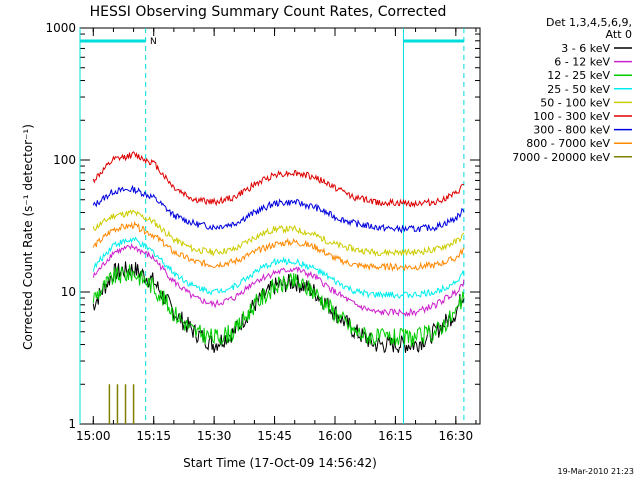 The width and height of the screenshot is (640, 480). Describe the element at coordinates (571, 130) in the screenshot. I see `legend-label: 300 - 800 keV` at that location.